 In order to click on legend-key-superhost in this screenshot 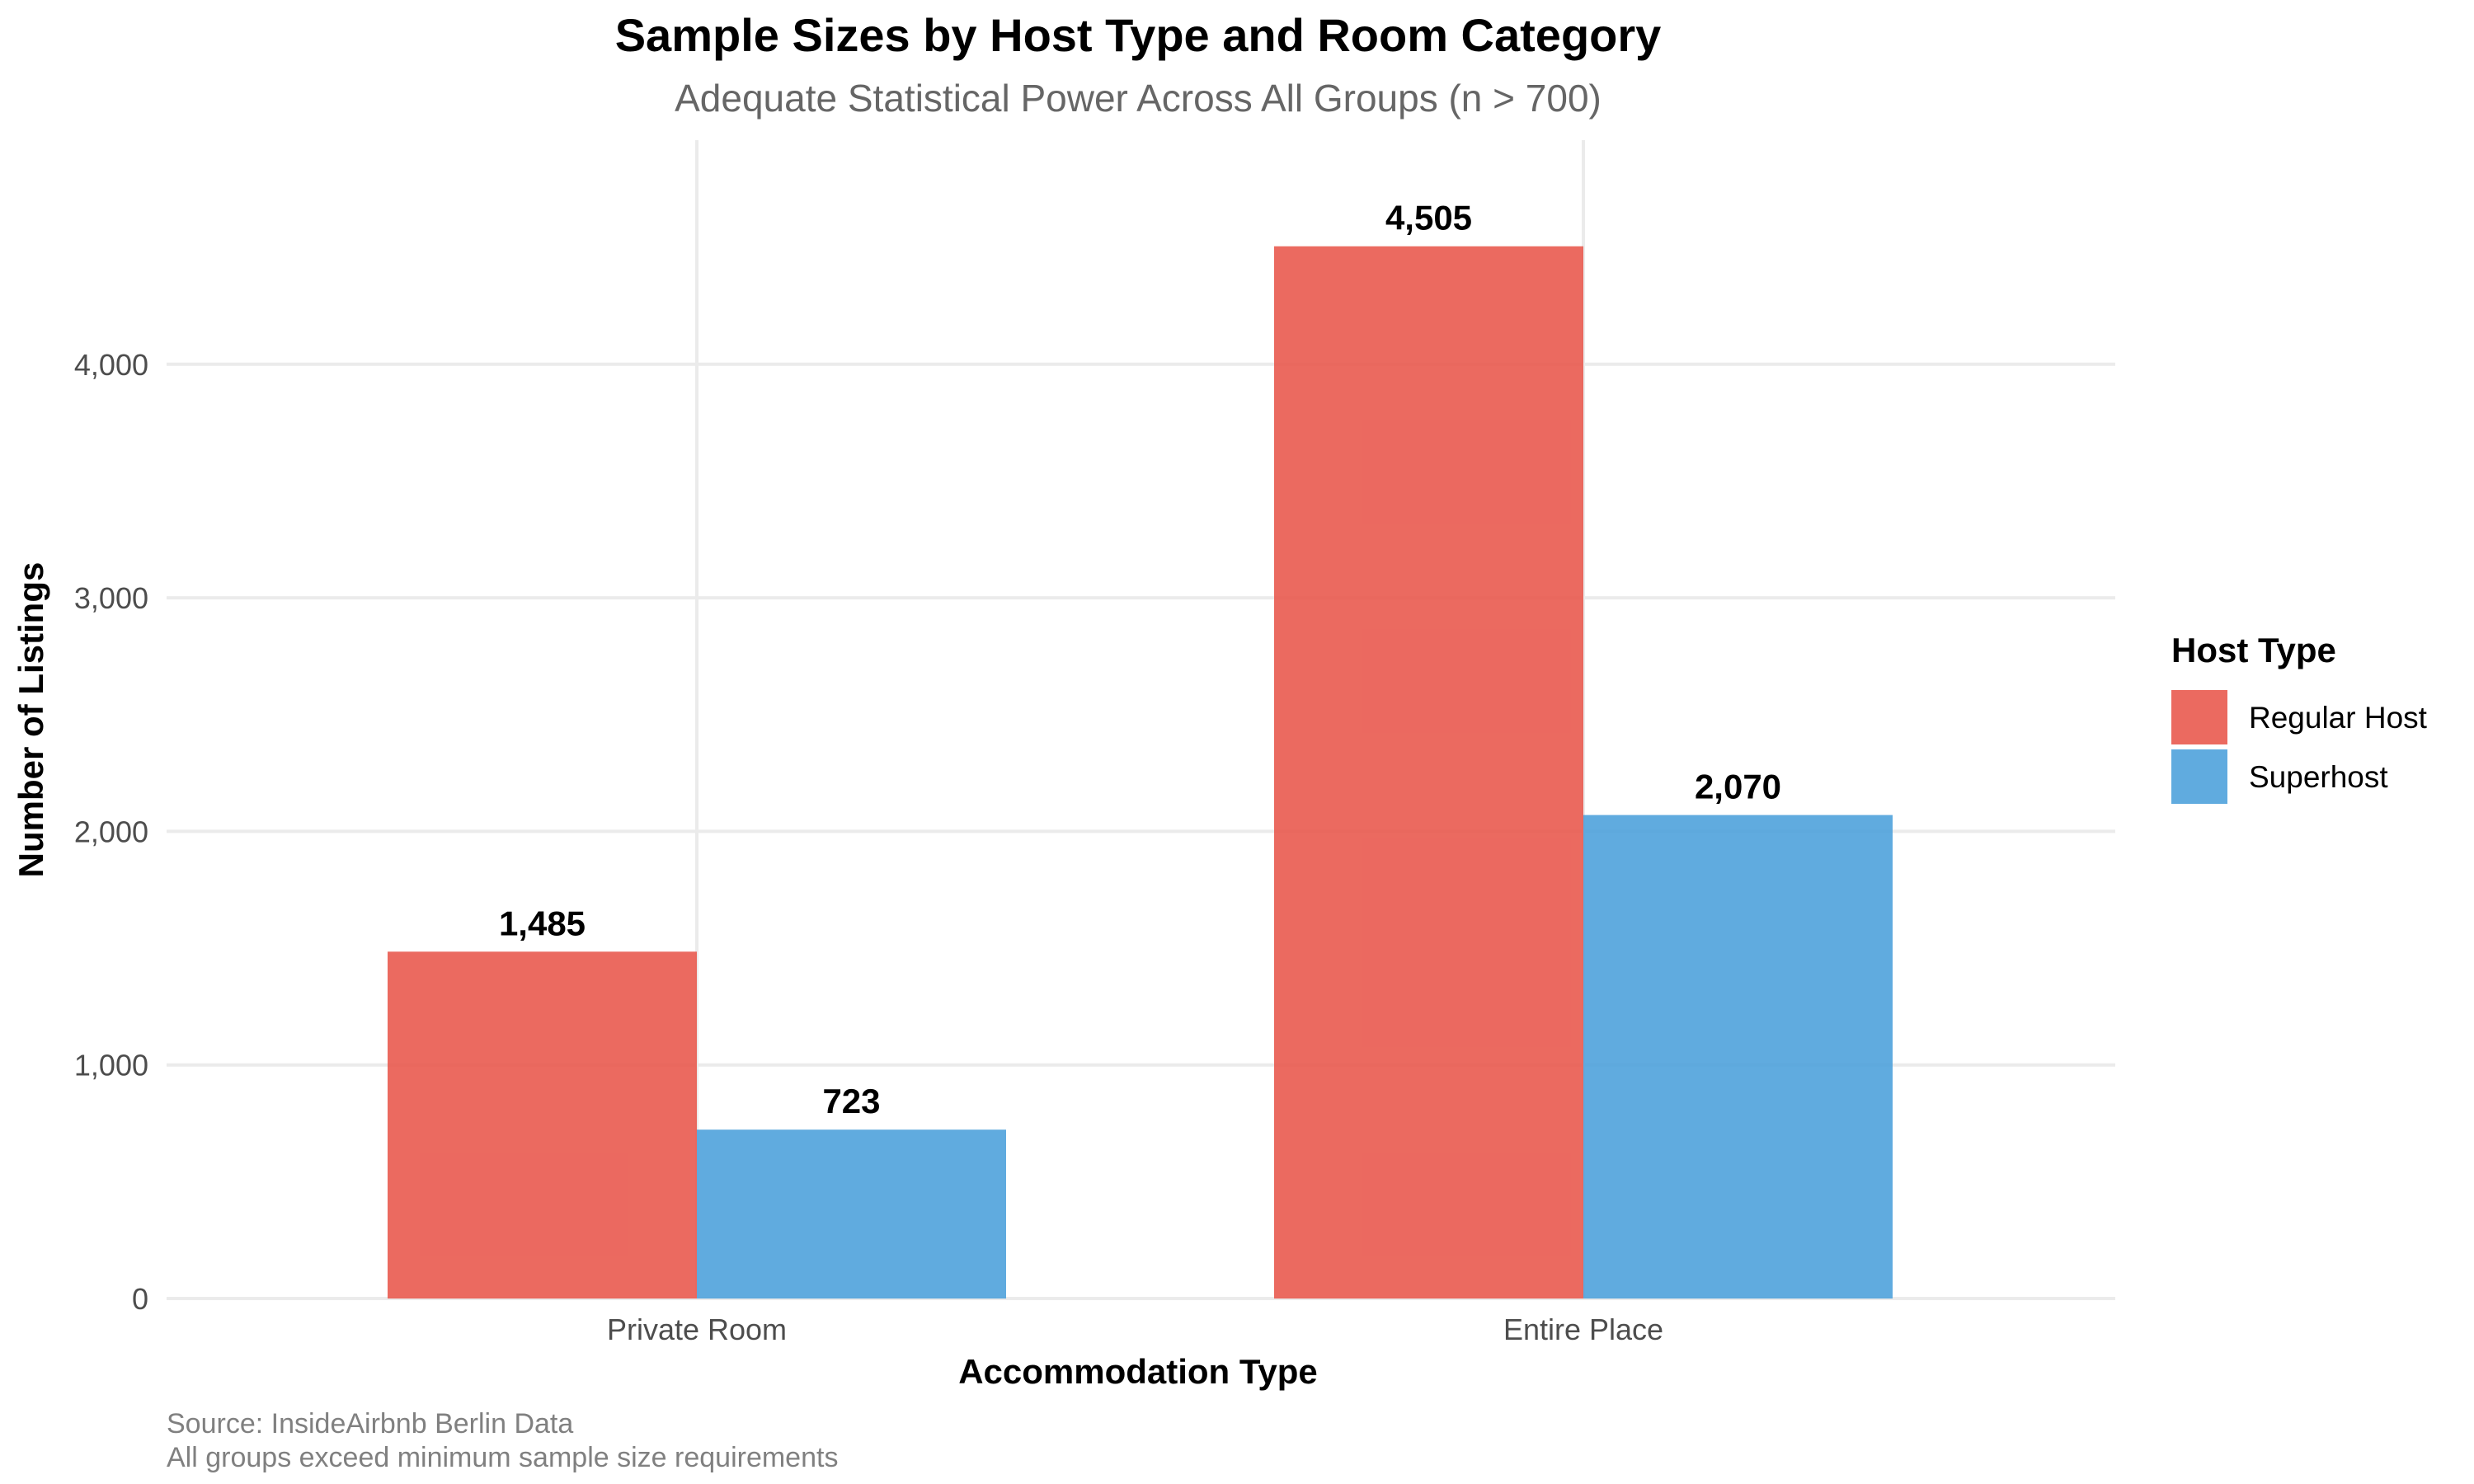, I will do `click(2199, 776)`.